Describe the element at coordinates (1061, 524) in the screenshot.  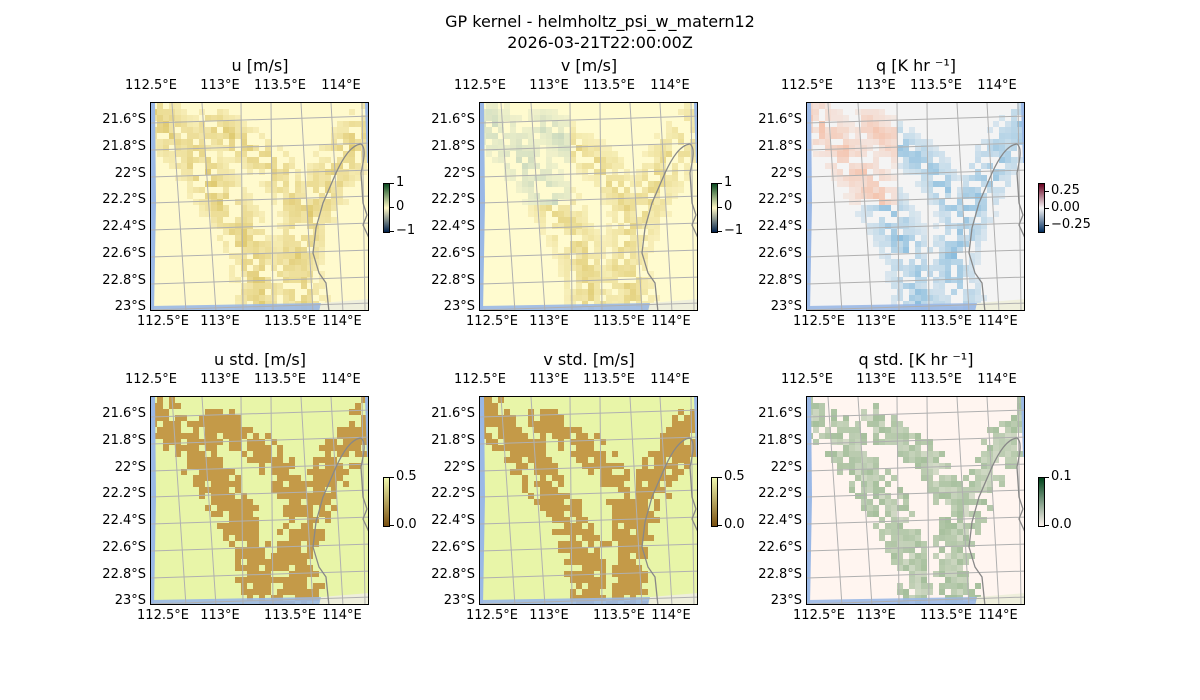
I see `colorbar-tick-label: 0.0` at that location.